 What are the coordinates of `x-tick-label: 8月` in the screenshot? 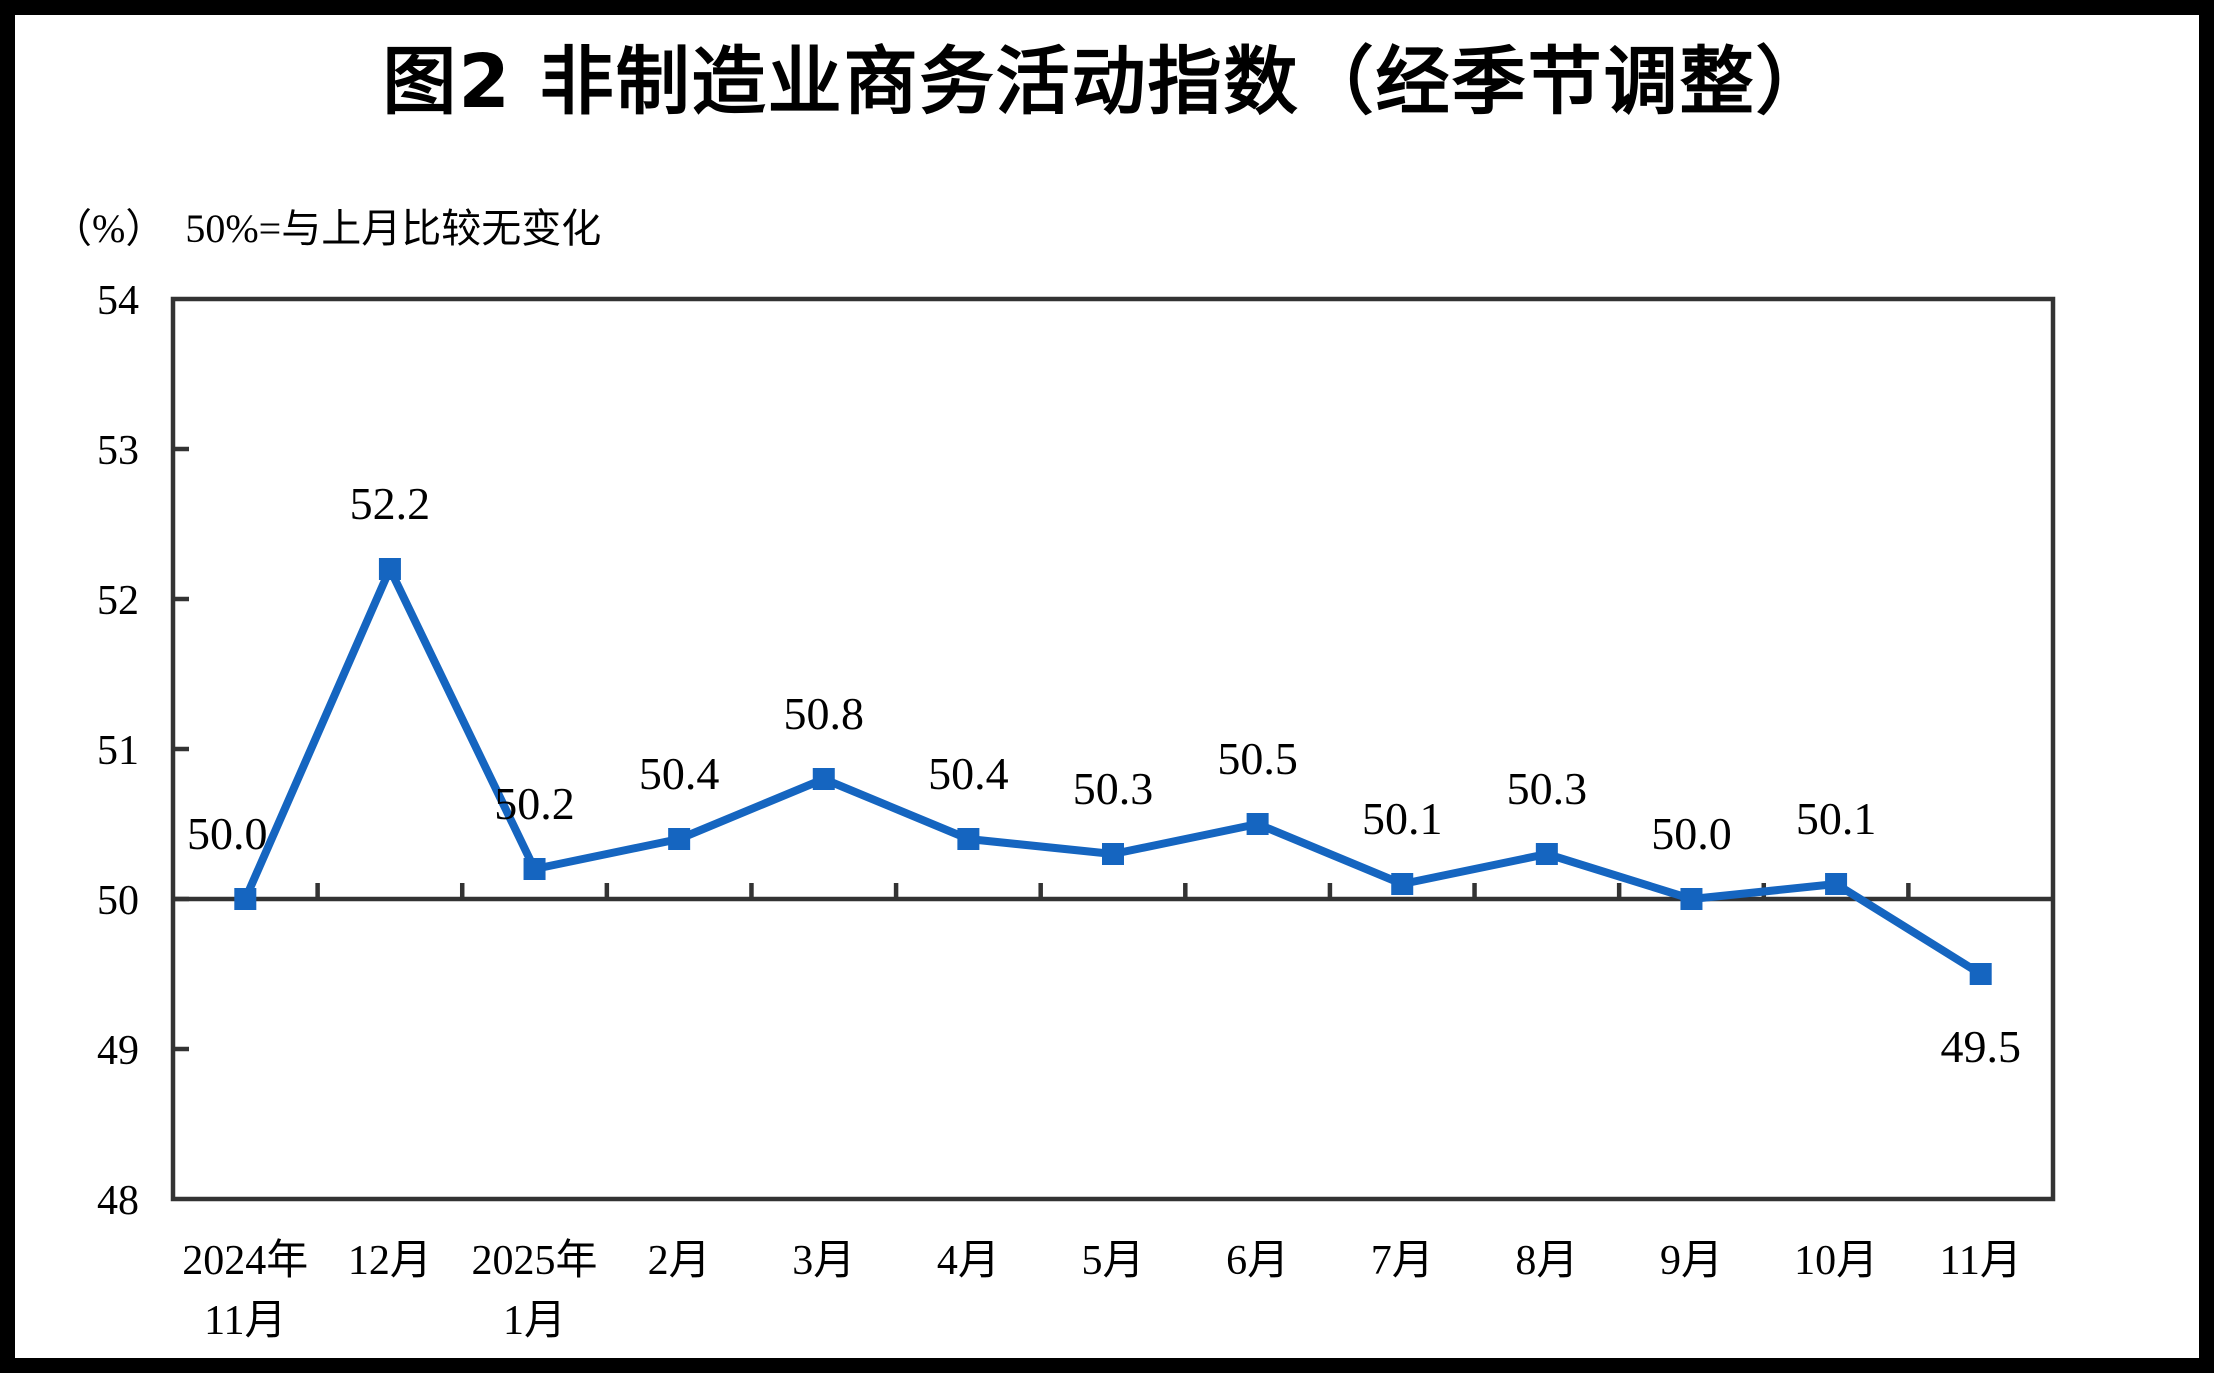 It's located at (1546, 1261).